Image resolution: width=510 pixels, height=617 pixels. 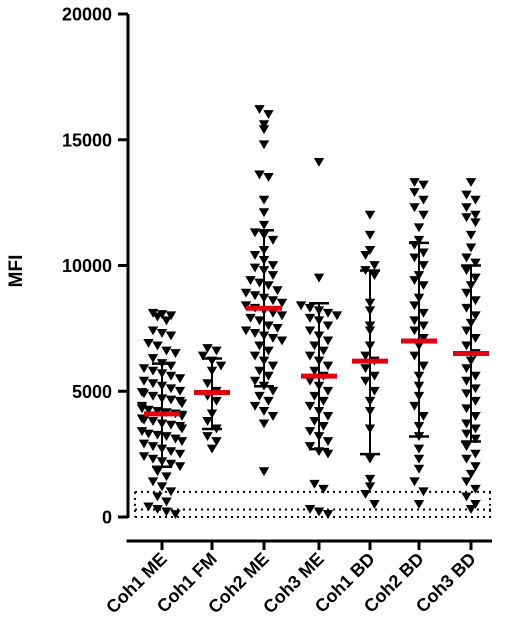 I want to click on reference-lines, so click(x=313, y=504).